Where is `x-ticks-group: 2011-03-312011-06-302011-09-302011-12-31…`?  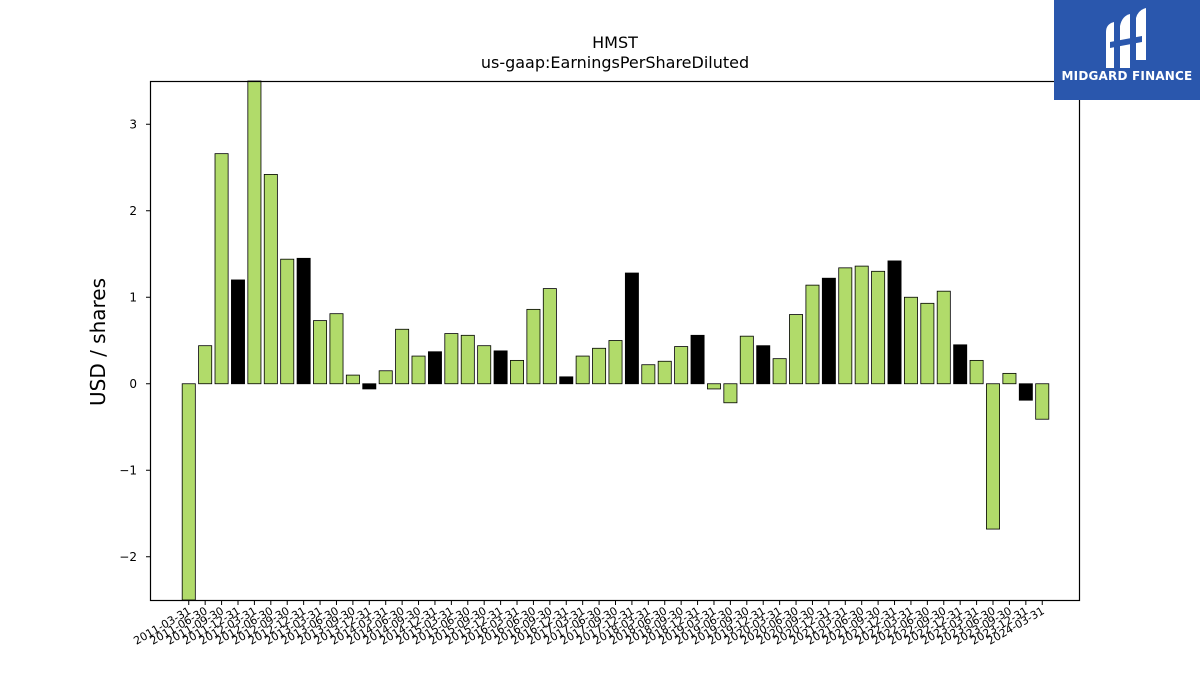
x-ticks-group: 2011-03-312011-06-302011-09-302011-12-31… is located at coordinates (589, 624).